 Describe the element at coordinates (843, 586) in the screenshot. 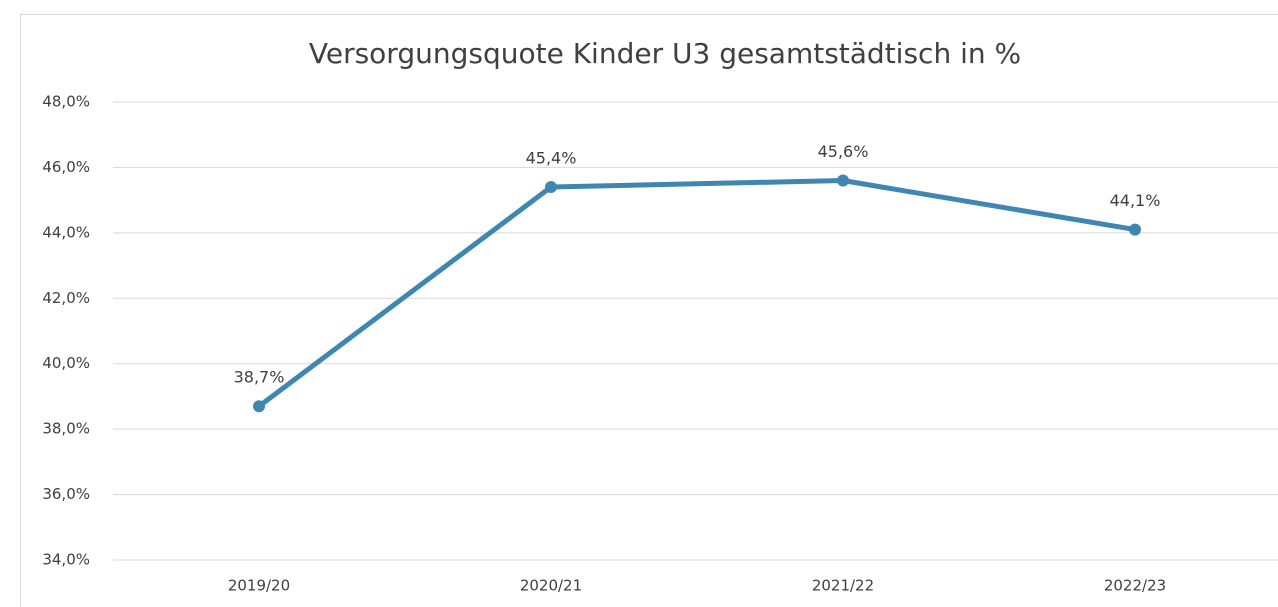

I see `x-tick-label: 2021/22` at that location.